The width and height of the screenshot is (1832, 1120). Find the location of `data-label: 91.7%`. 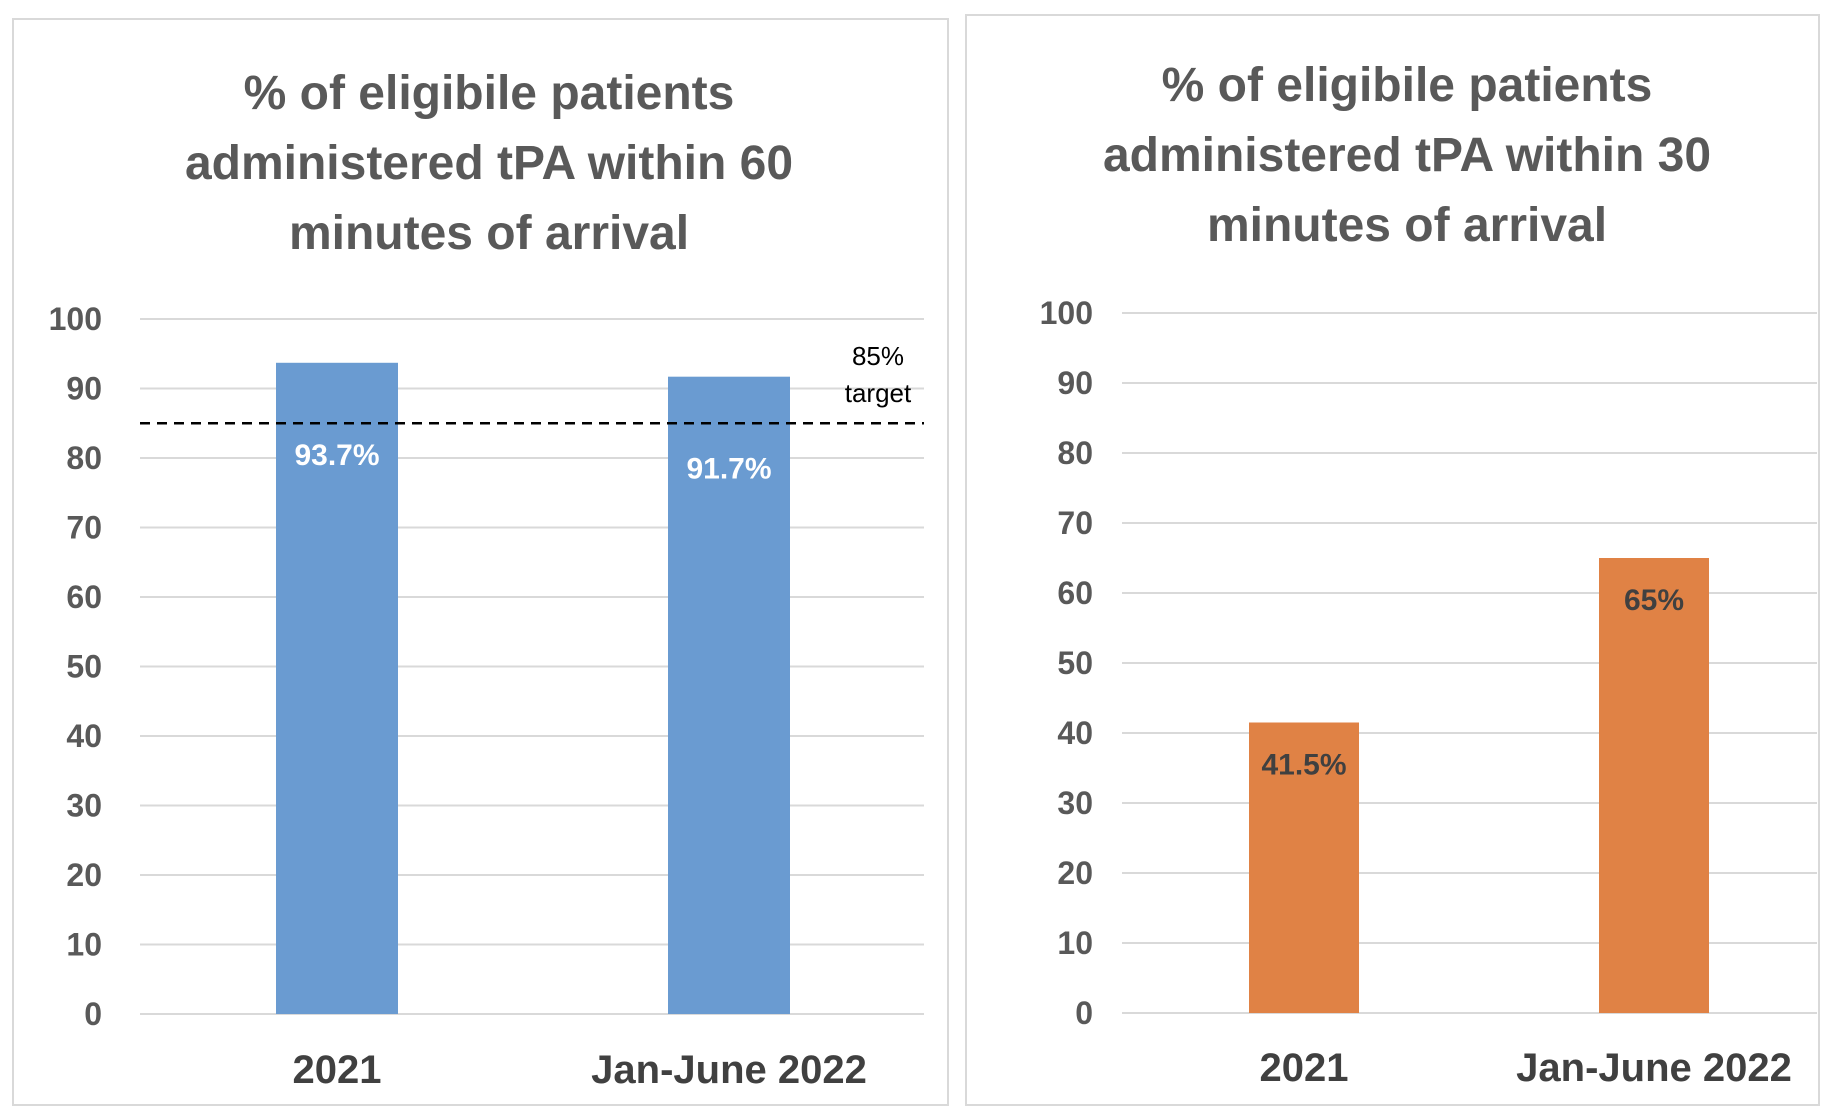

data-label: 91.7% is located at coordinates (728, 469).